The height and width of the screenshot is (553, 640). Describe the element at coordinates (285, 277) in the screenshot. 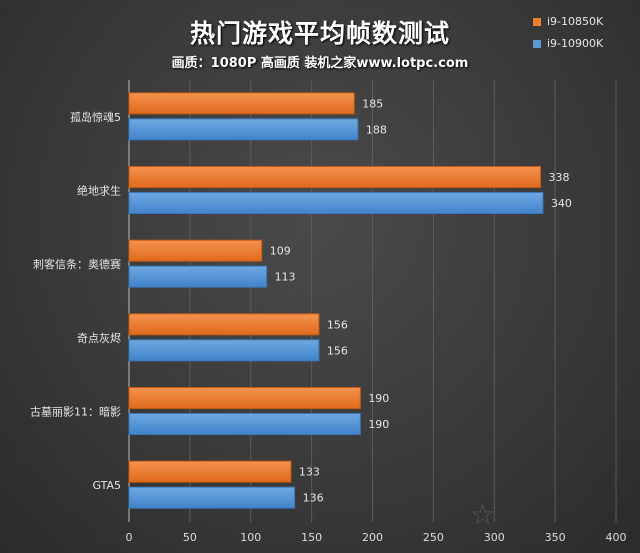

I see `data-label: 113` at that location.